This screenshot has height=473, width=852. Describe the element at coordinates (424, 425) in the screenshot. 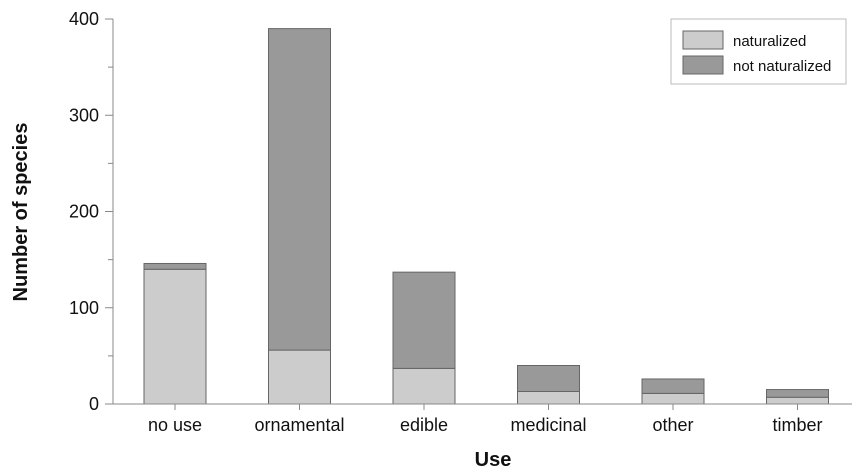

I see `x-tick-label-edible: edible` at that location.